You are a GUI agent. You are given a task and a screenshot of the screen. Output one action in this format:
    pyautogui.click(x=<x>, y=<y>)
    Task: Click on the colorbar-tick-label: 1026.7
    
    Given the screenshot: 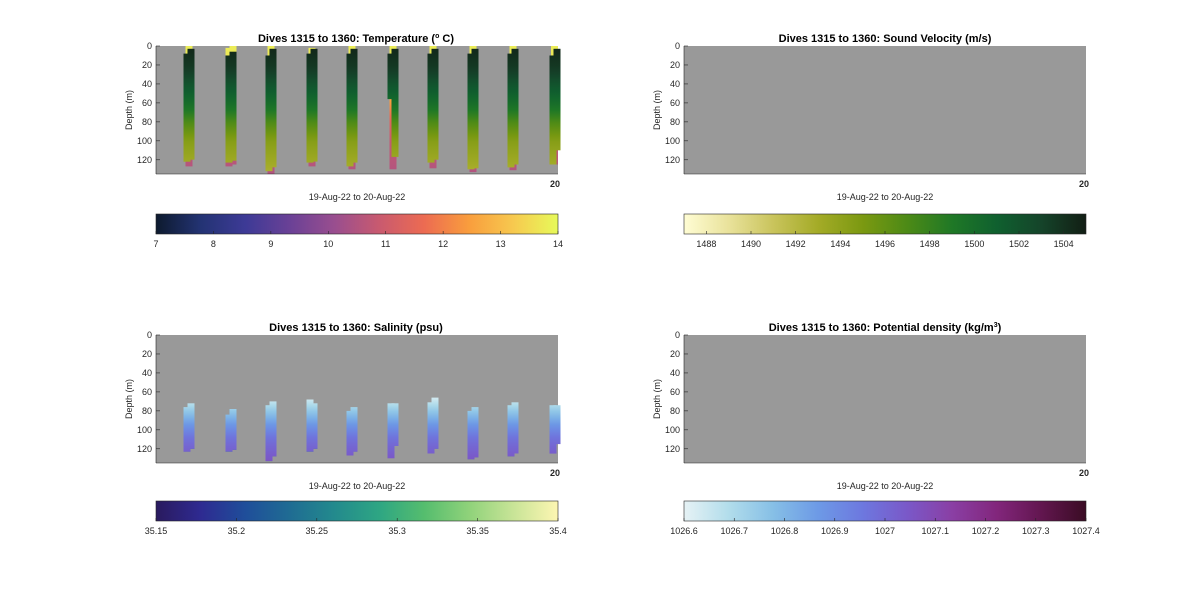 What is the action you would take?
    pyautogui.click(x=734, y=531)
    